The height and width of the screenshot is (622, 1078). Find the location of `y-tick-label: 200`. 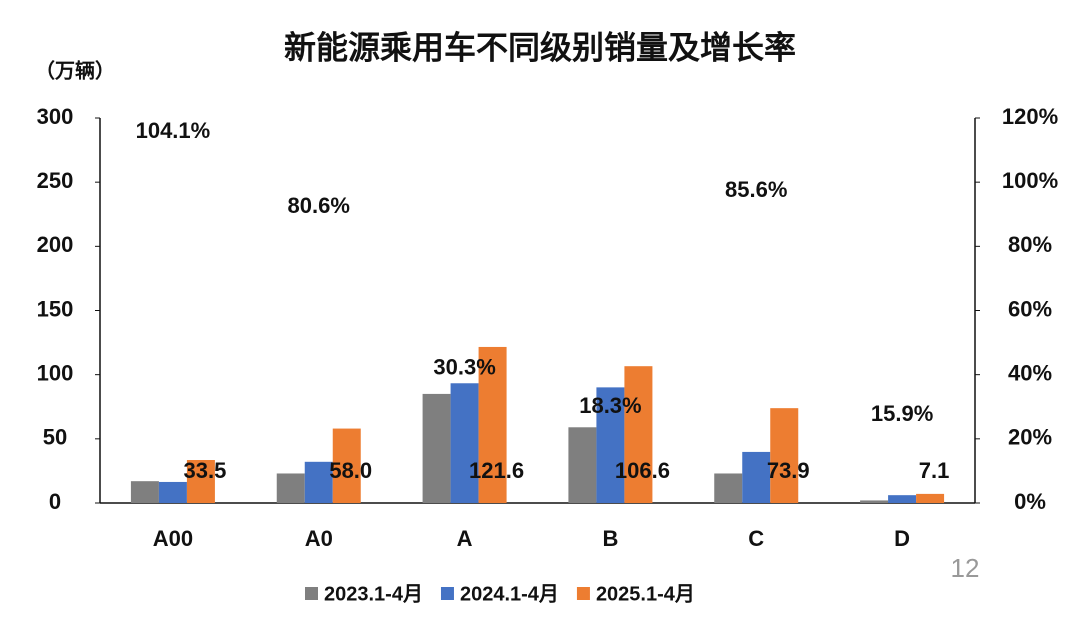

y-tick-label: 200 is located at coordinates (55, 244).